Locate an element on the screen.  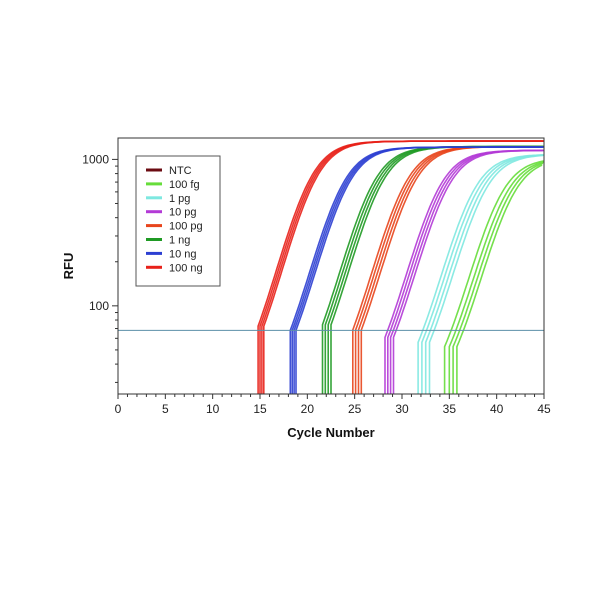
x-tick-label: 20 is located at coordinates (308, 409).